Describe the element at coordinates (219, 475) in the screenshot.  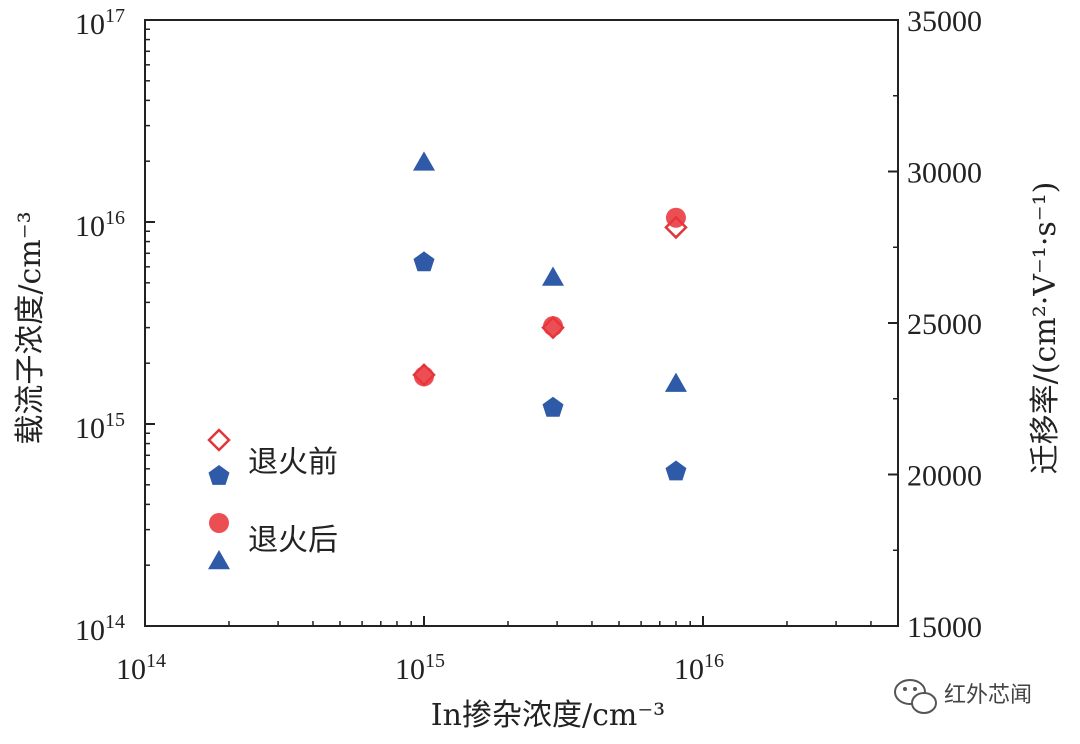
I see `legend-marker-pentagon` at that location.